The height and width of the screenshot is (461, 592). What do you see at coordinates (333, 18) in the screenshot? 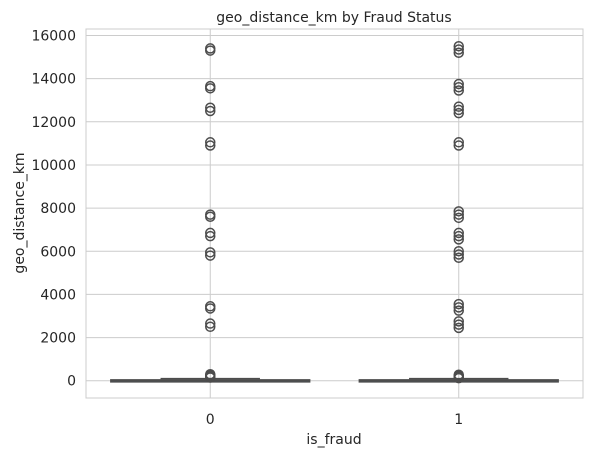
I see `chart-title: geo_distance_km by Fraud Status` at bounding box center [333, 18].